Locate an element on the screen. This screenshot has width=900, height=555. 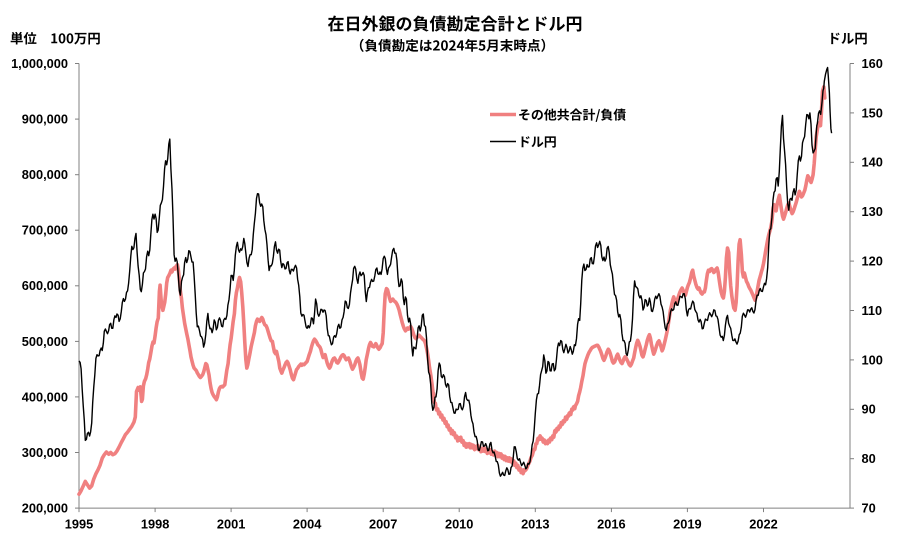
svg-text: 1,000,000 is located at coordinates (39, 63).